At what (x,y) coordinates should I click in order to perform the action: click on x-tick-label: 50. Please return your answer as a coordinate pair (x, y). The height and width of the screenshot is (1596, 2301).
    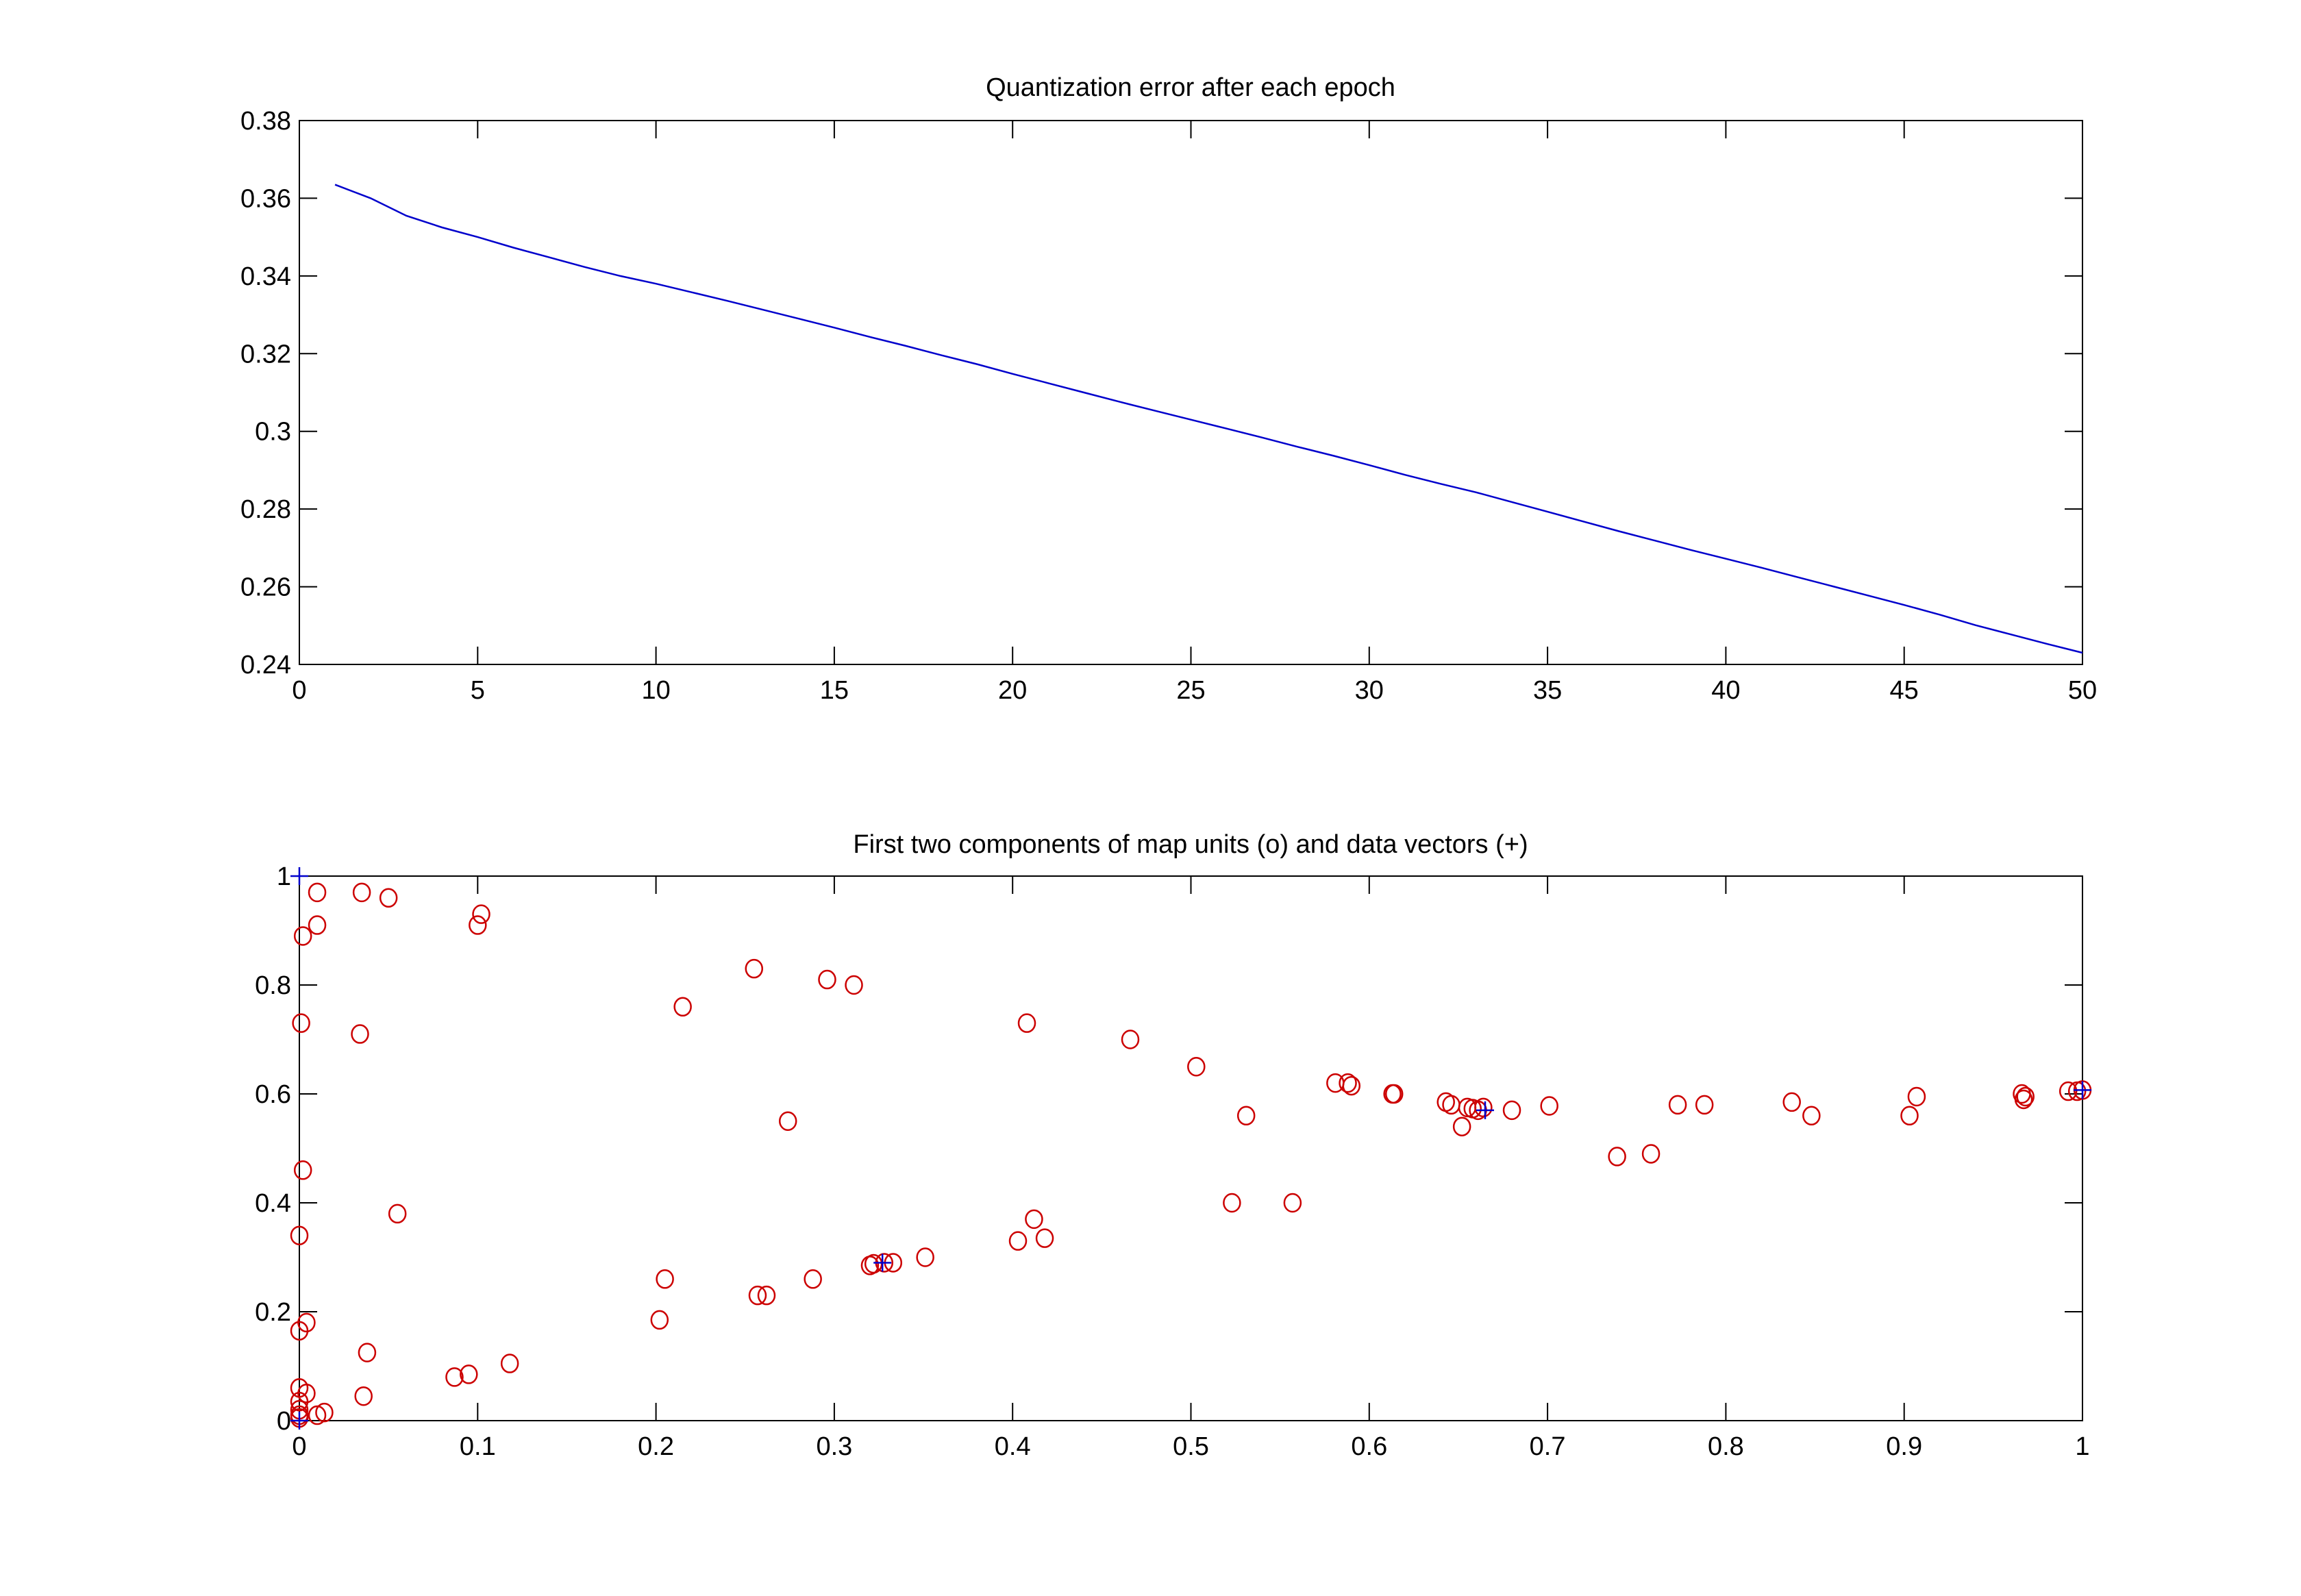
    Looking at the image, I should click on (2082, 690).